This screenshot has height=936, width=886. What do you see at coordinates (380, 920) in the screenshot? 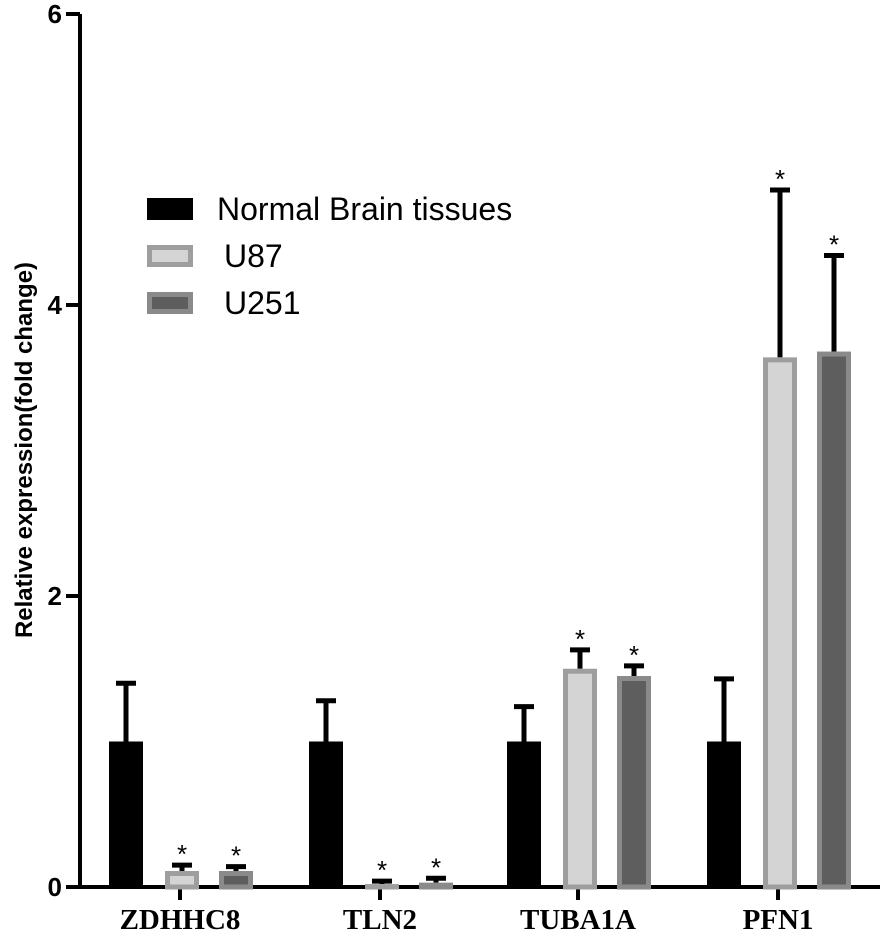
I see `x-tick-label: TLN2` at bounding box center [380, 920].